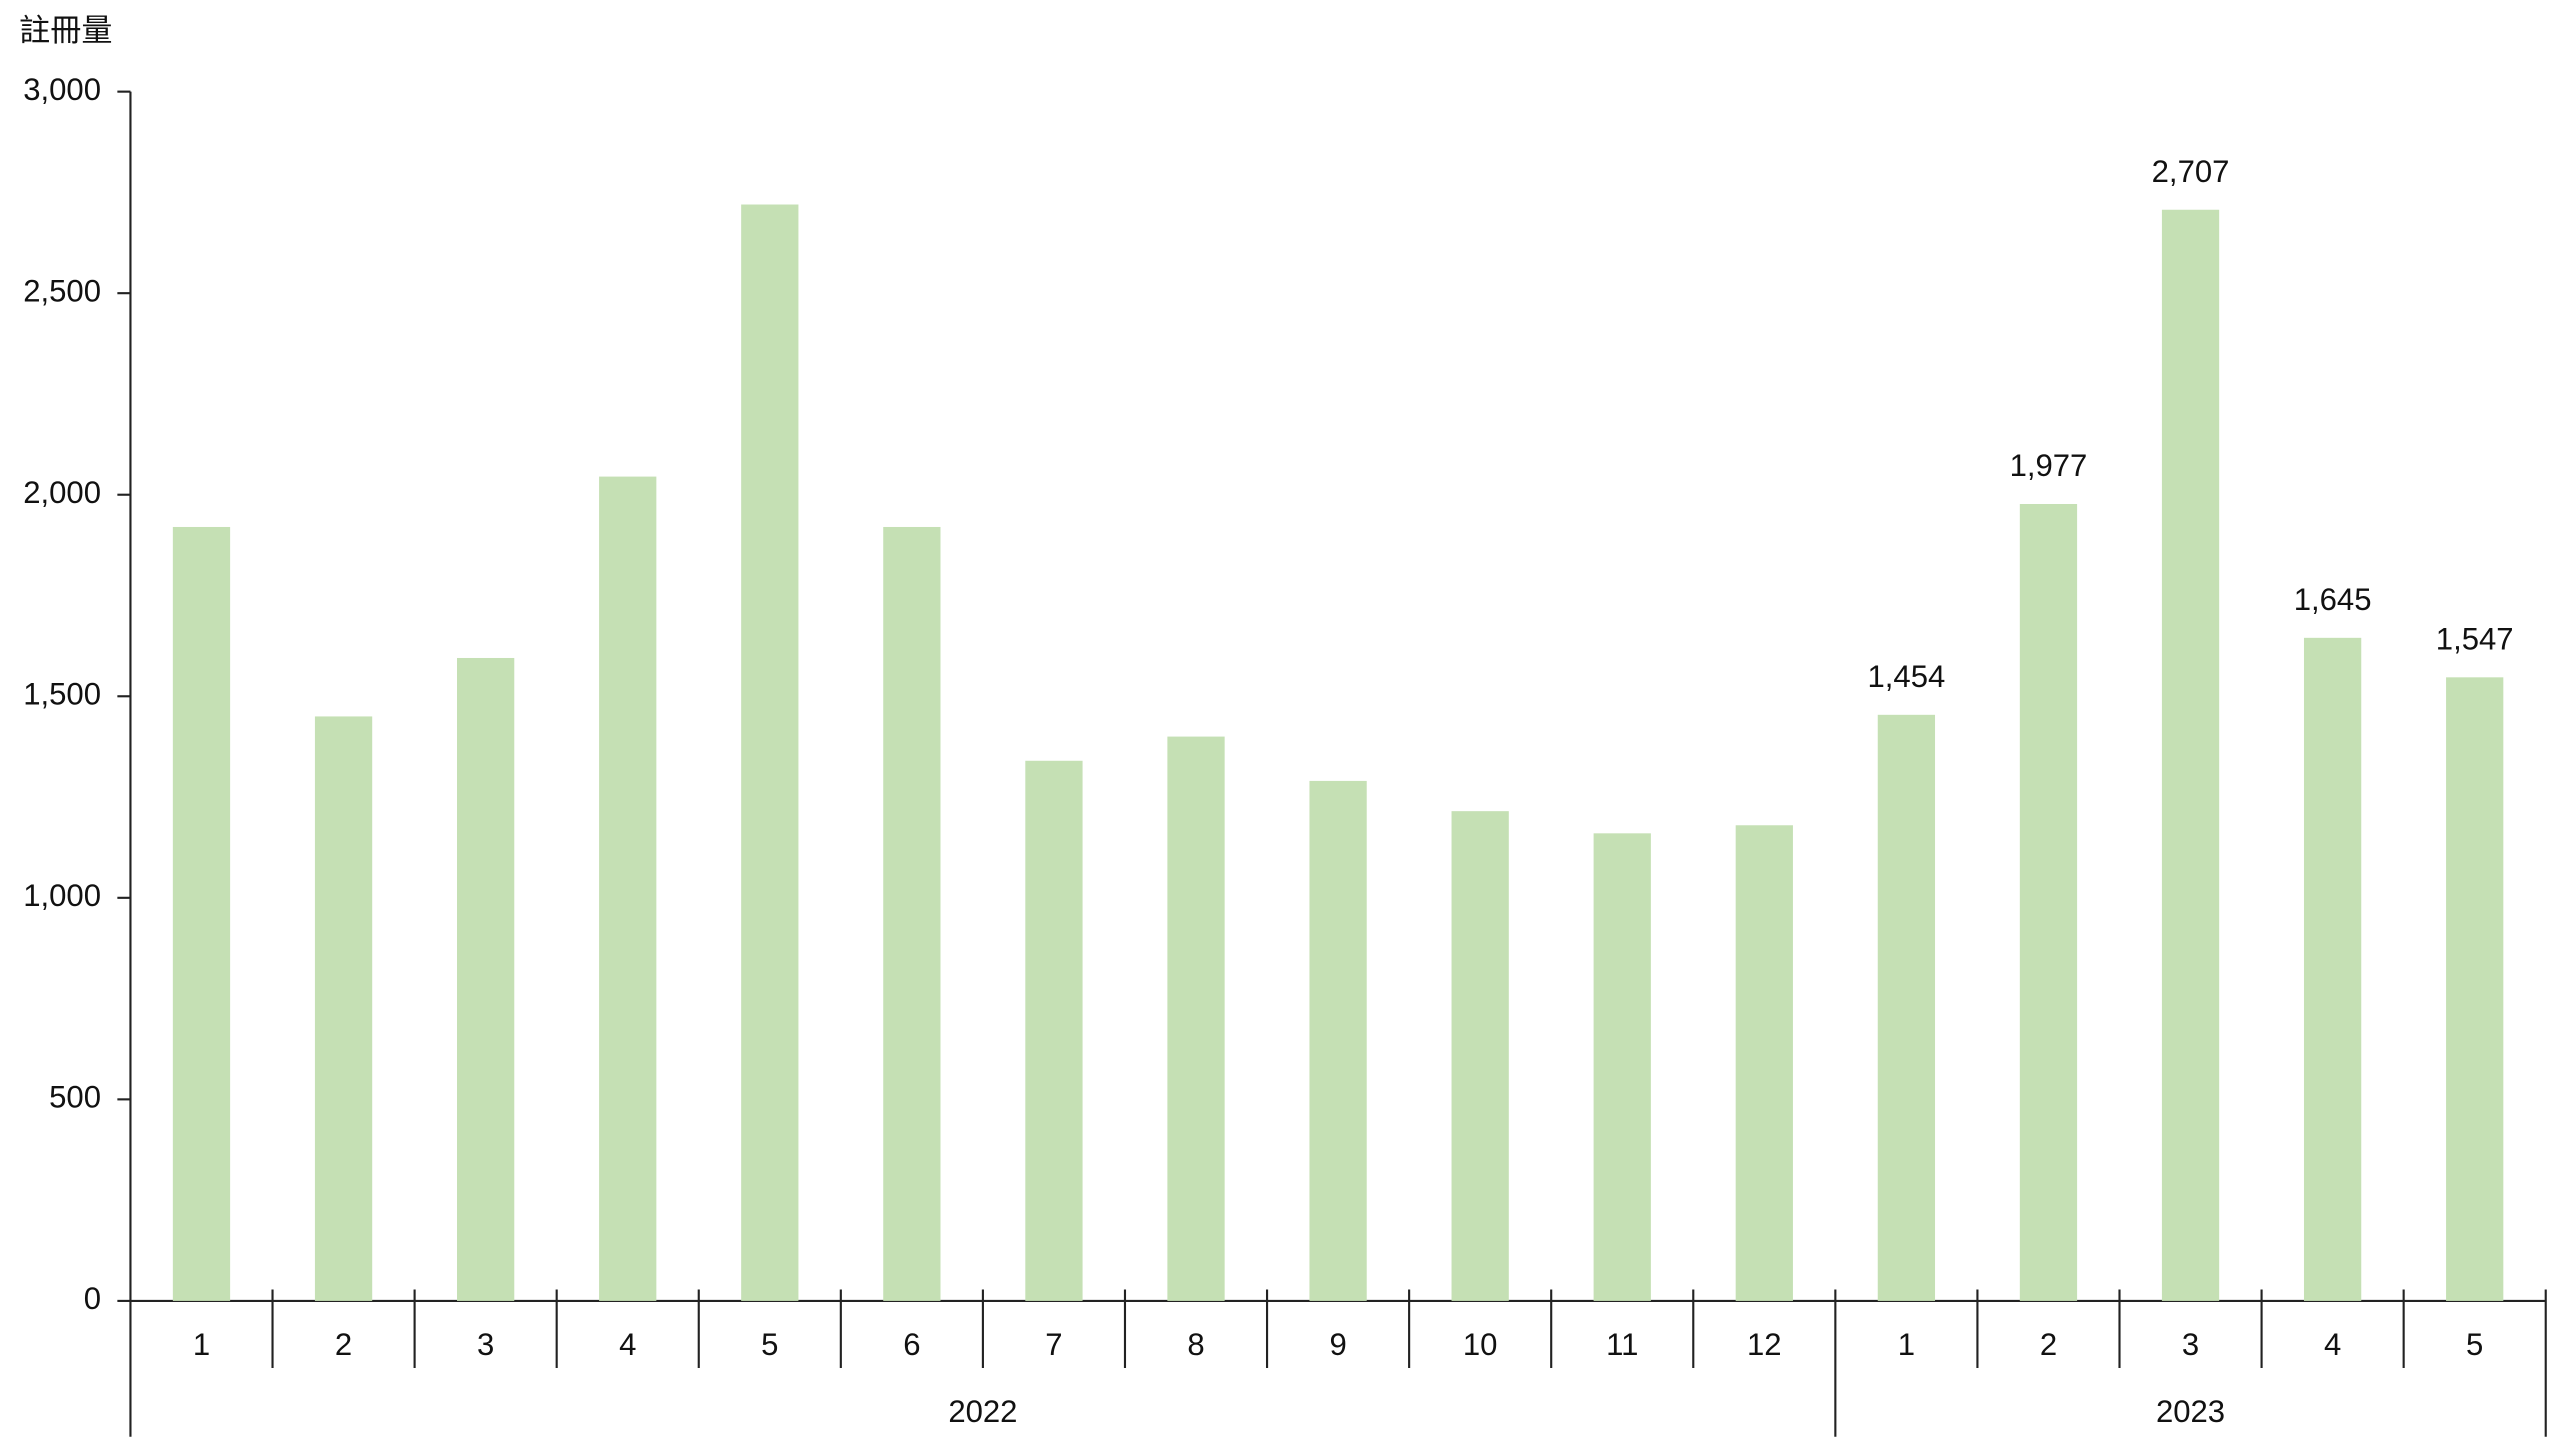  I want to click on y-tick-label: 2,000, so click(62, 492).